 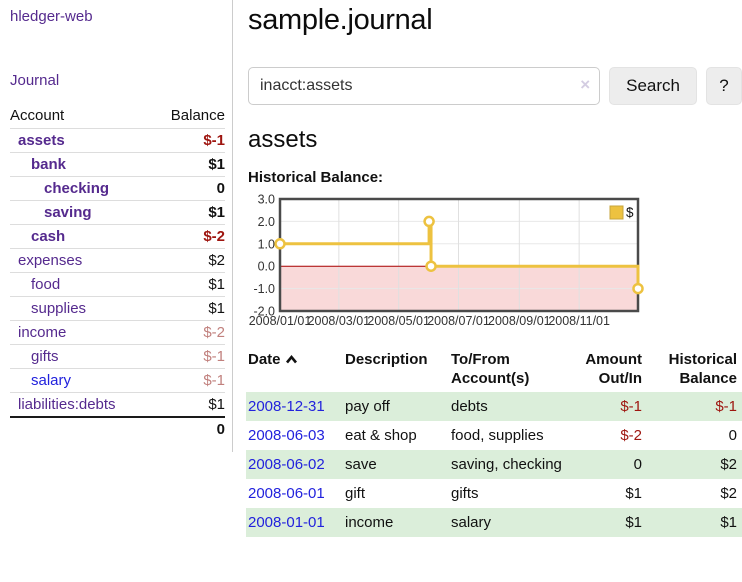 I want to click on accounts-total-row: 0, so click(x=117, y=428).